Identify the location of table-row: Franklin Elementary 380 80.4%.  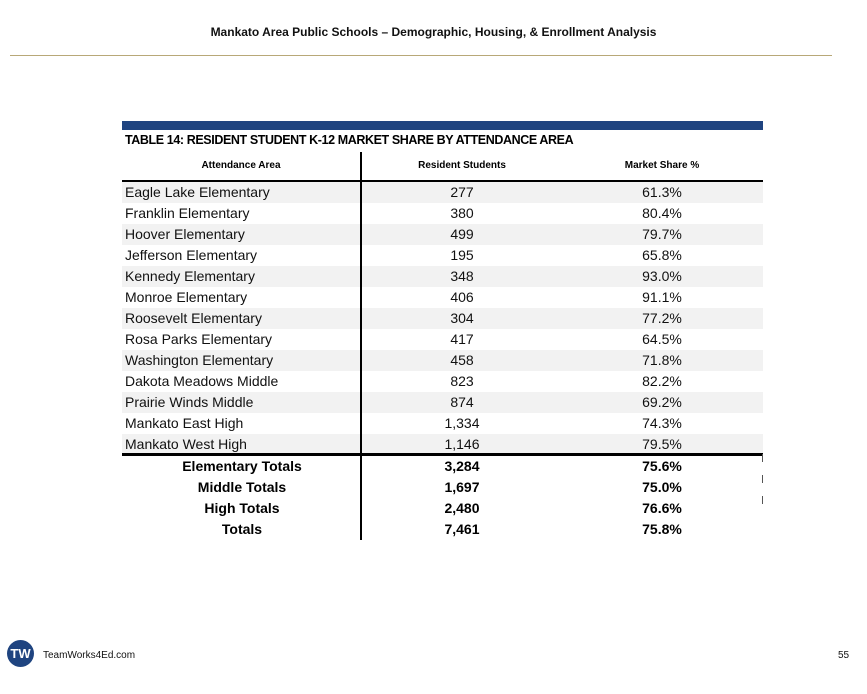
(442, 213).